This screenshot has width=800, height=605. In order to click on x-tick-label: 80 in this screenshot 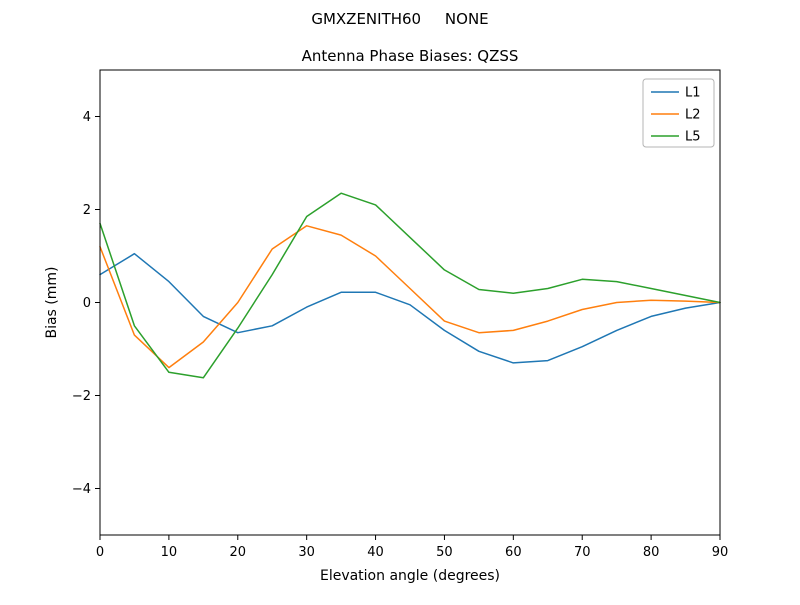, I will do `click(651, 552)`.